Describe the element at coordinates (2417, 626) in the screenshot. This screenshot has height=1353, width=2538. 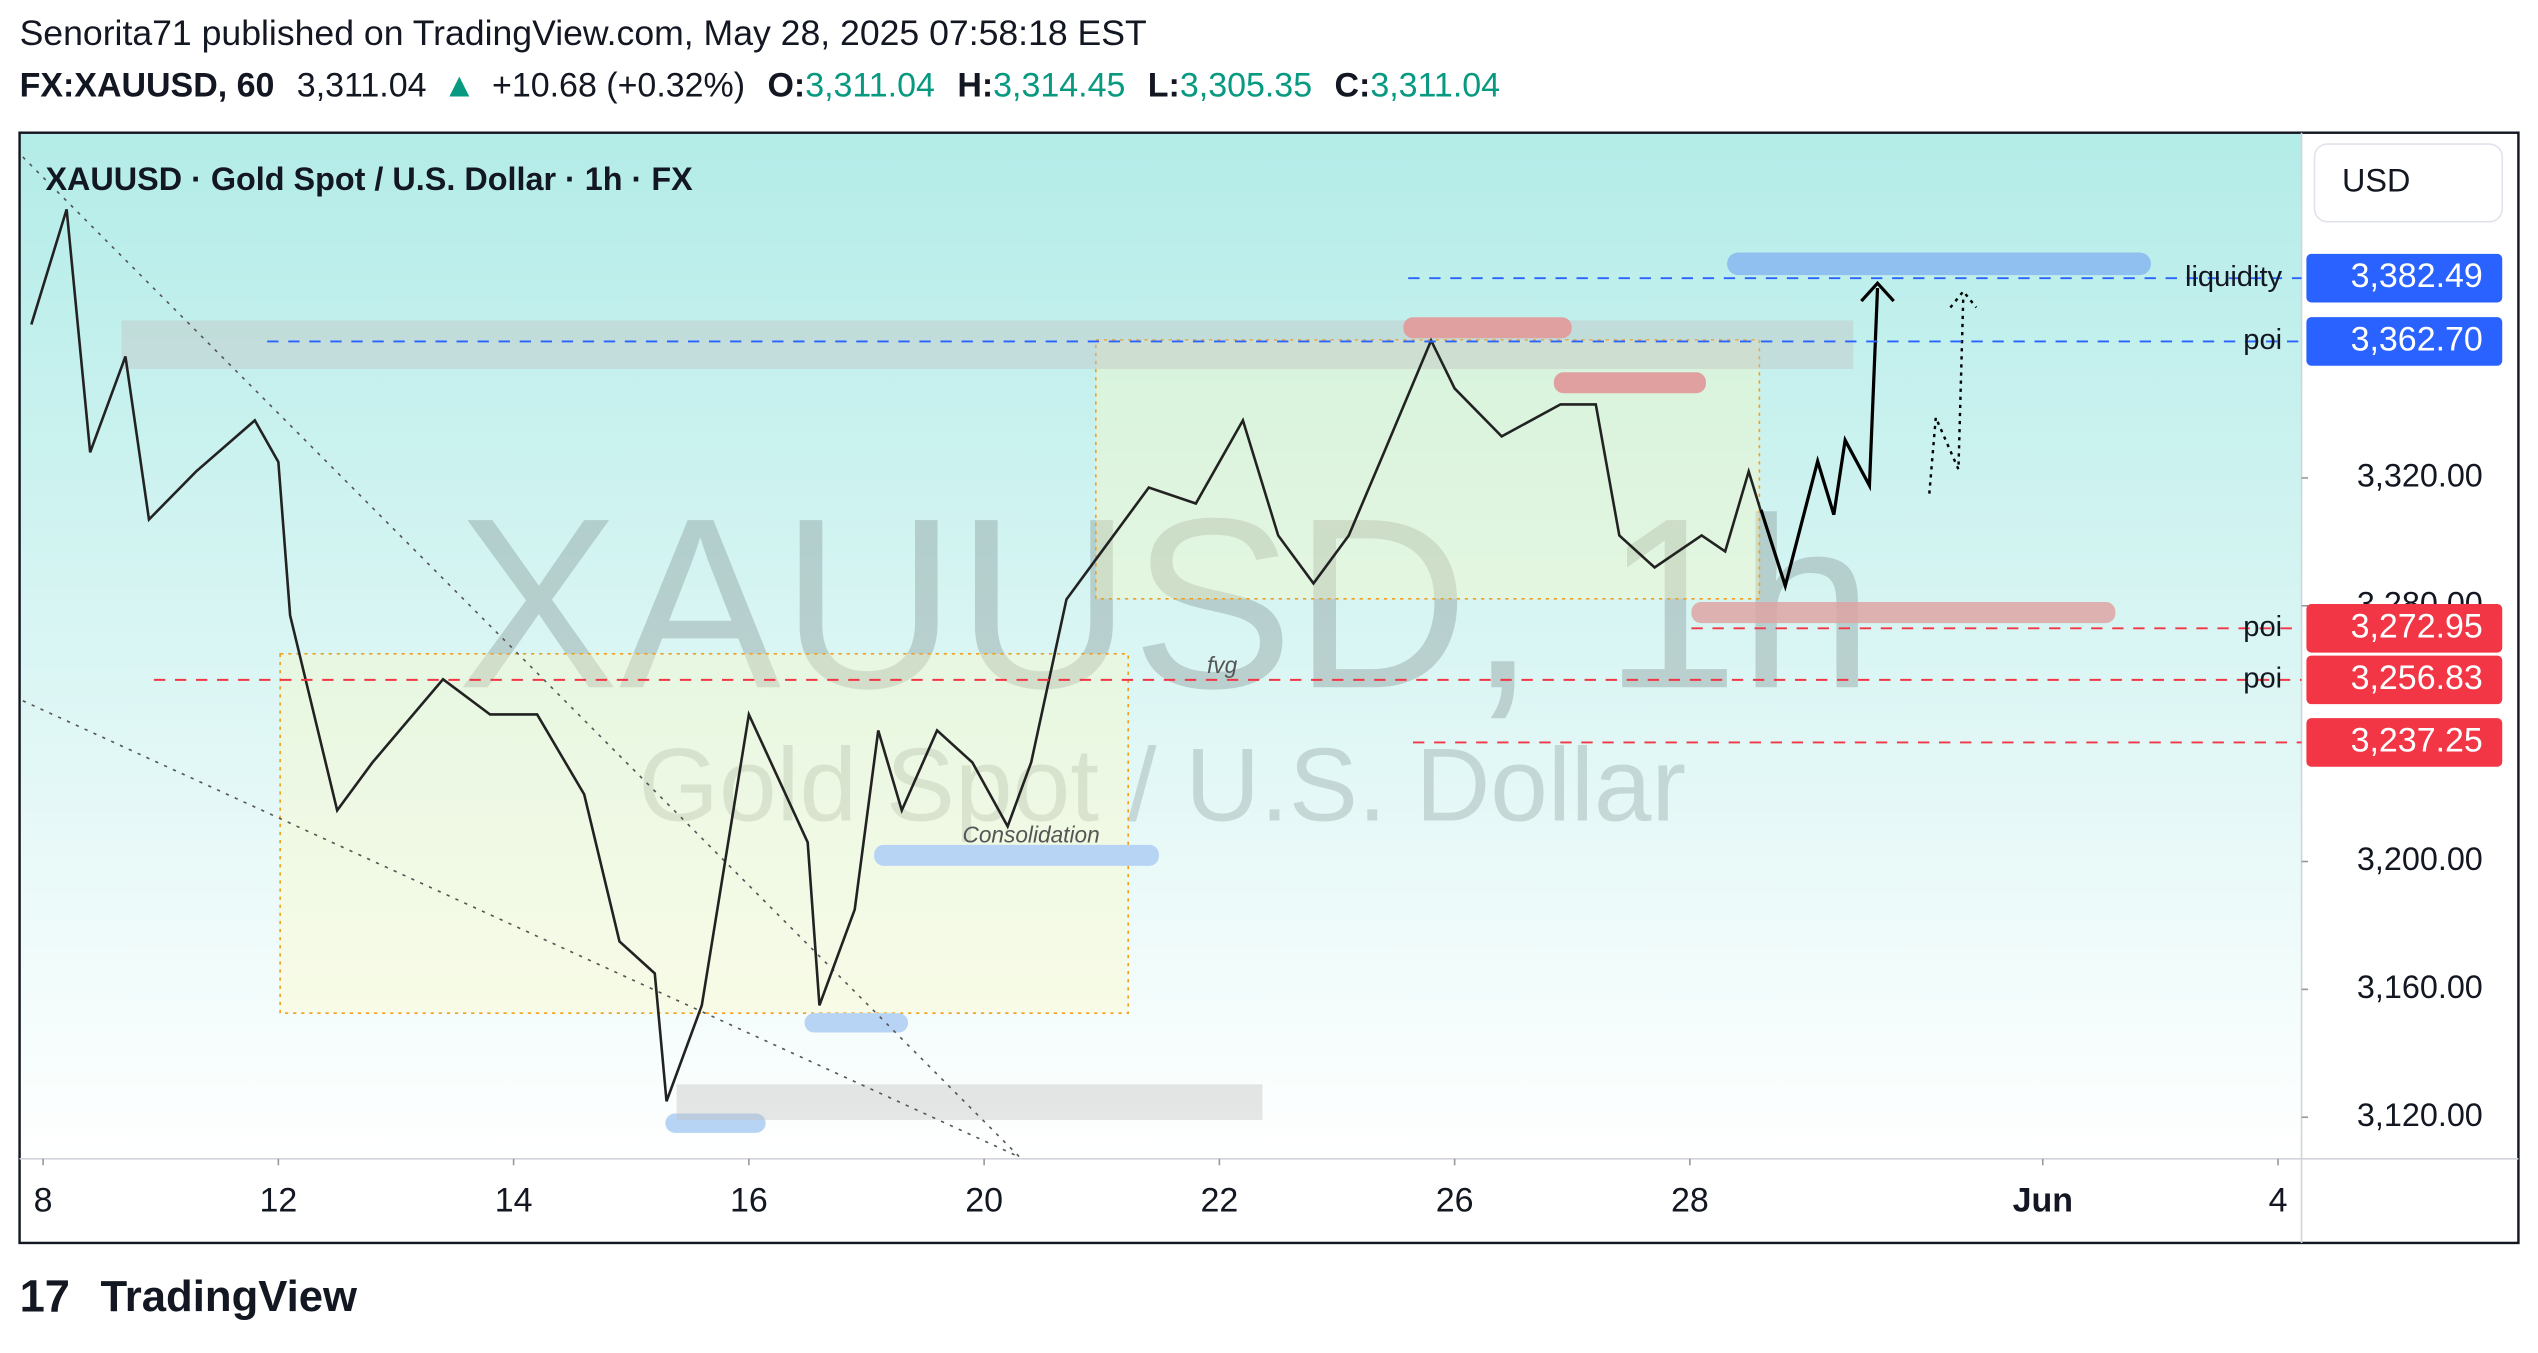
I see `price-label: 3,272.95` at that location.